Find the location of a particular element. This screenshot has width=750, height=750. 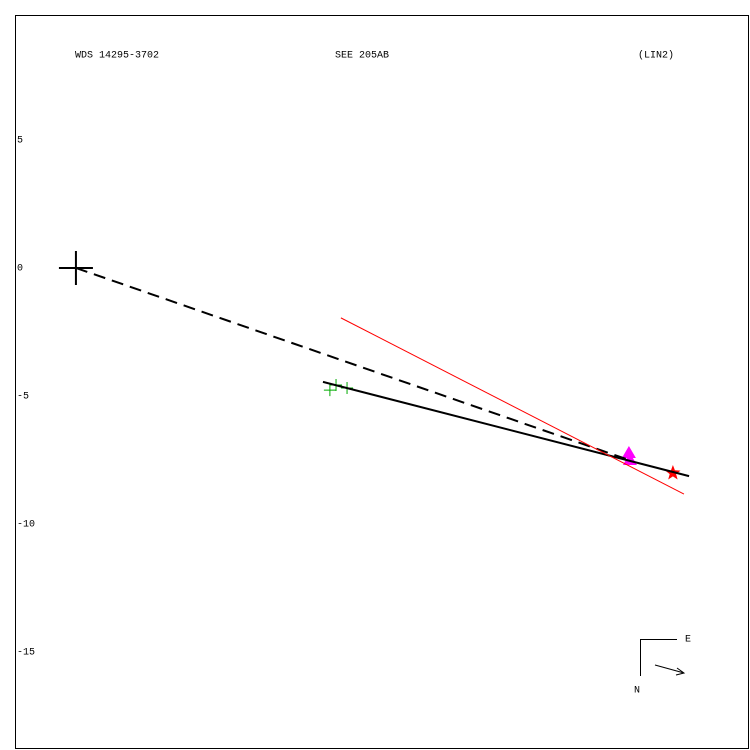

point-plus is located at coordinates (329, 390).